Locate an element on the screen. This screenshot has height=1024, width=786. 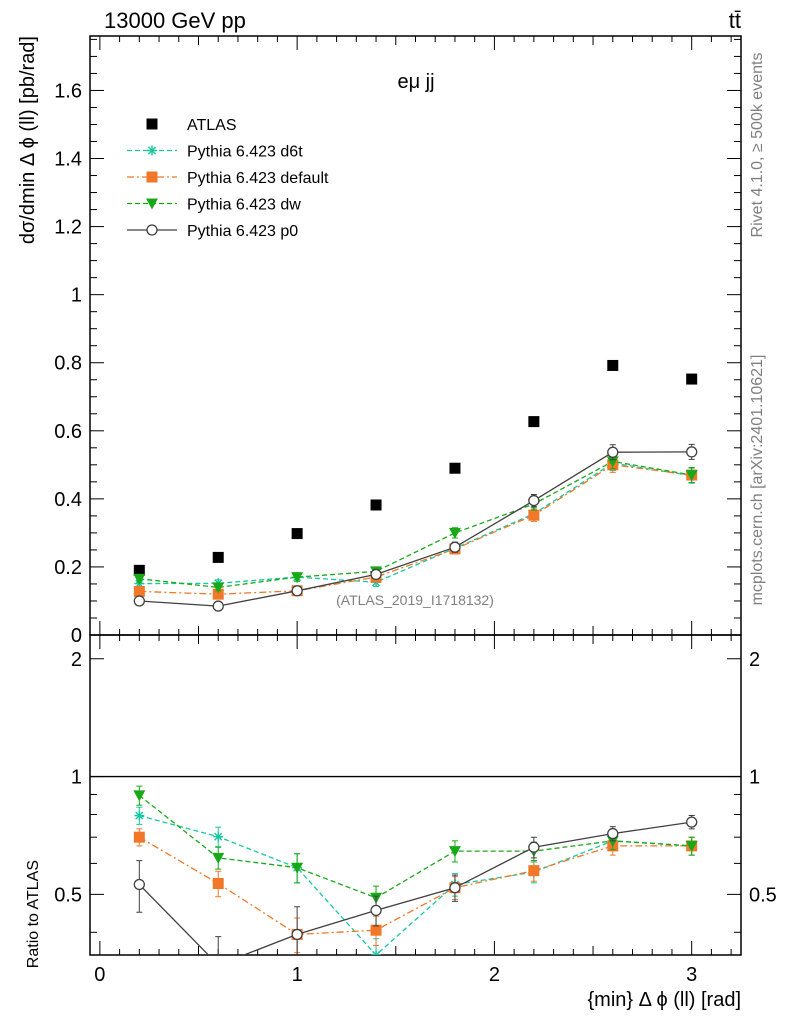
legend-marker-default is located at coordinates (152, 177).